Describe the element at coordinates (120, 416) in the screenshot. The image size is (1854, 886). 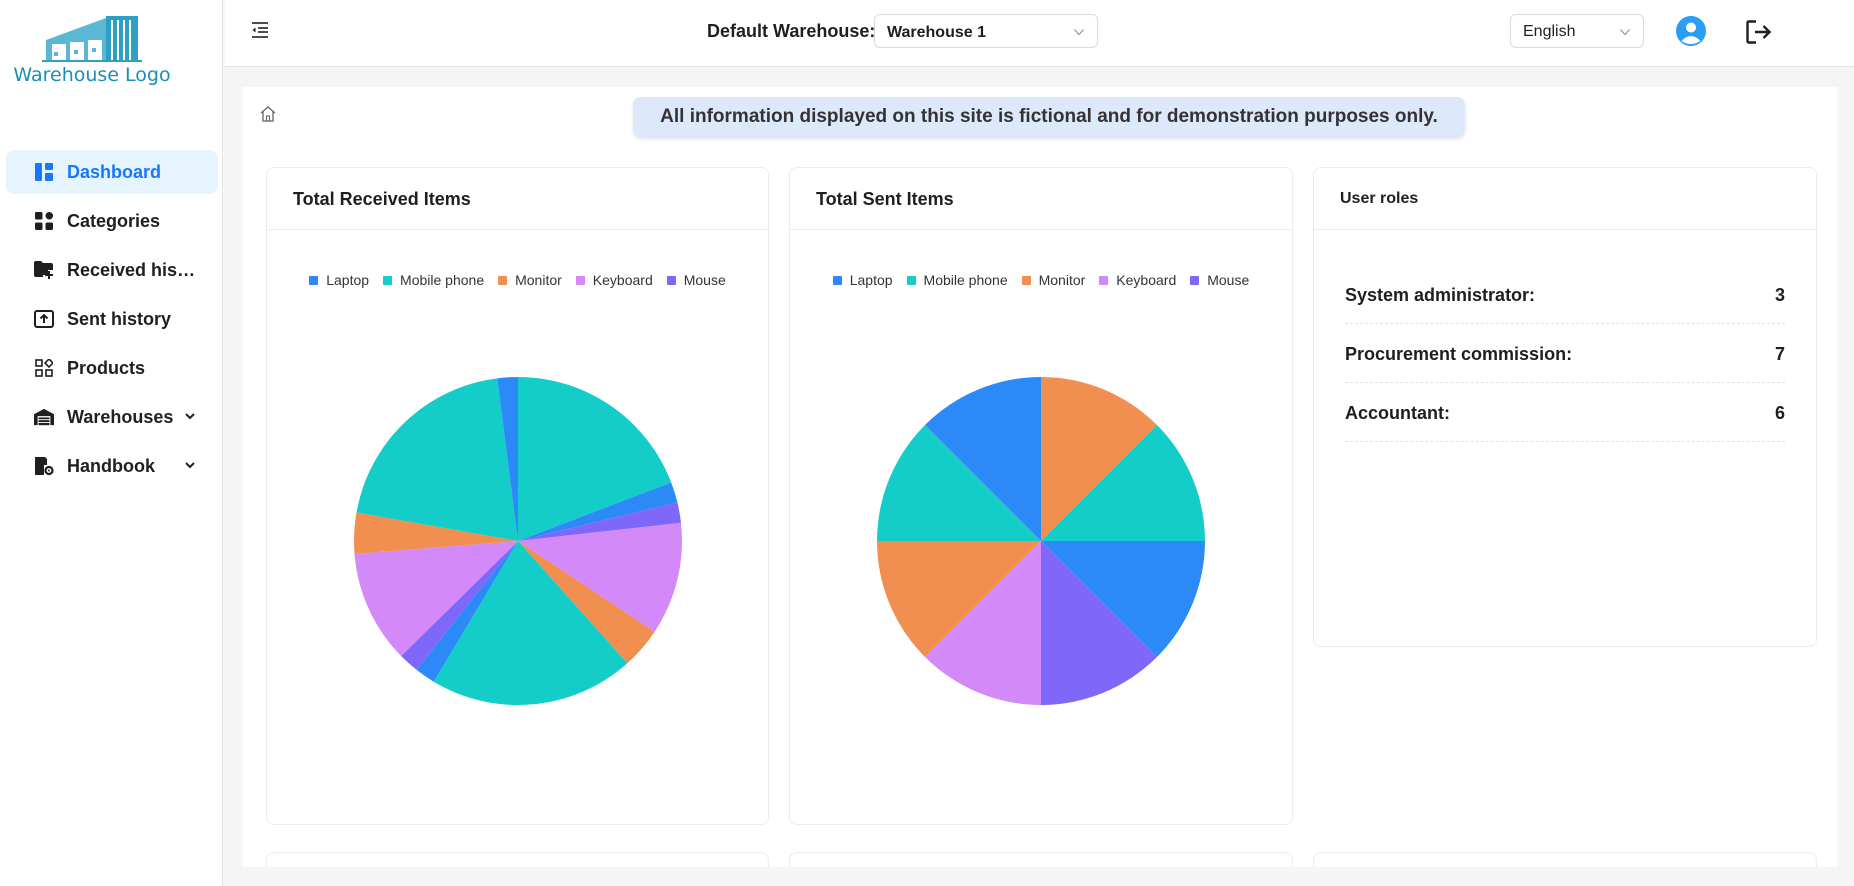
I see `sidebar-item-label: Warehouses` at that location.